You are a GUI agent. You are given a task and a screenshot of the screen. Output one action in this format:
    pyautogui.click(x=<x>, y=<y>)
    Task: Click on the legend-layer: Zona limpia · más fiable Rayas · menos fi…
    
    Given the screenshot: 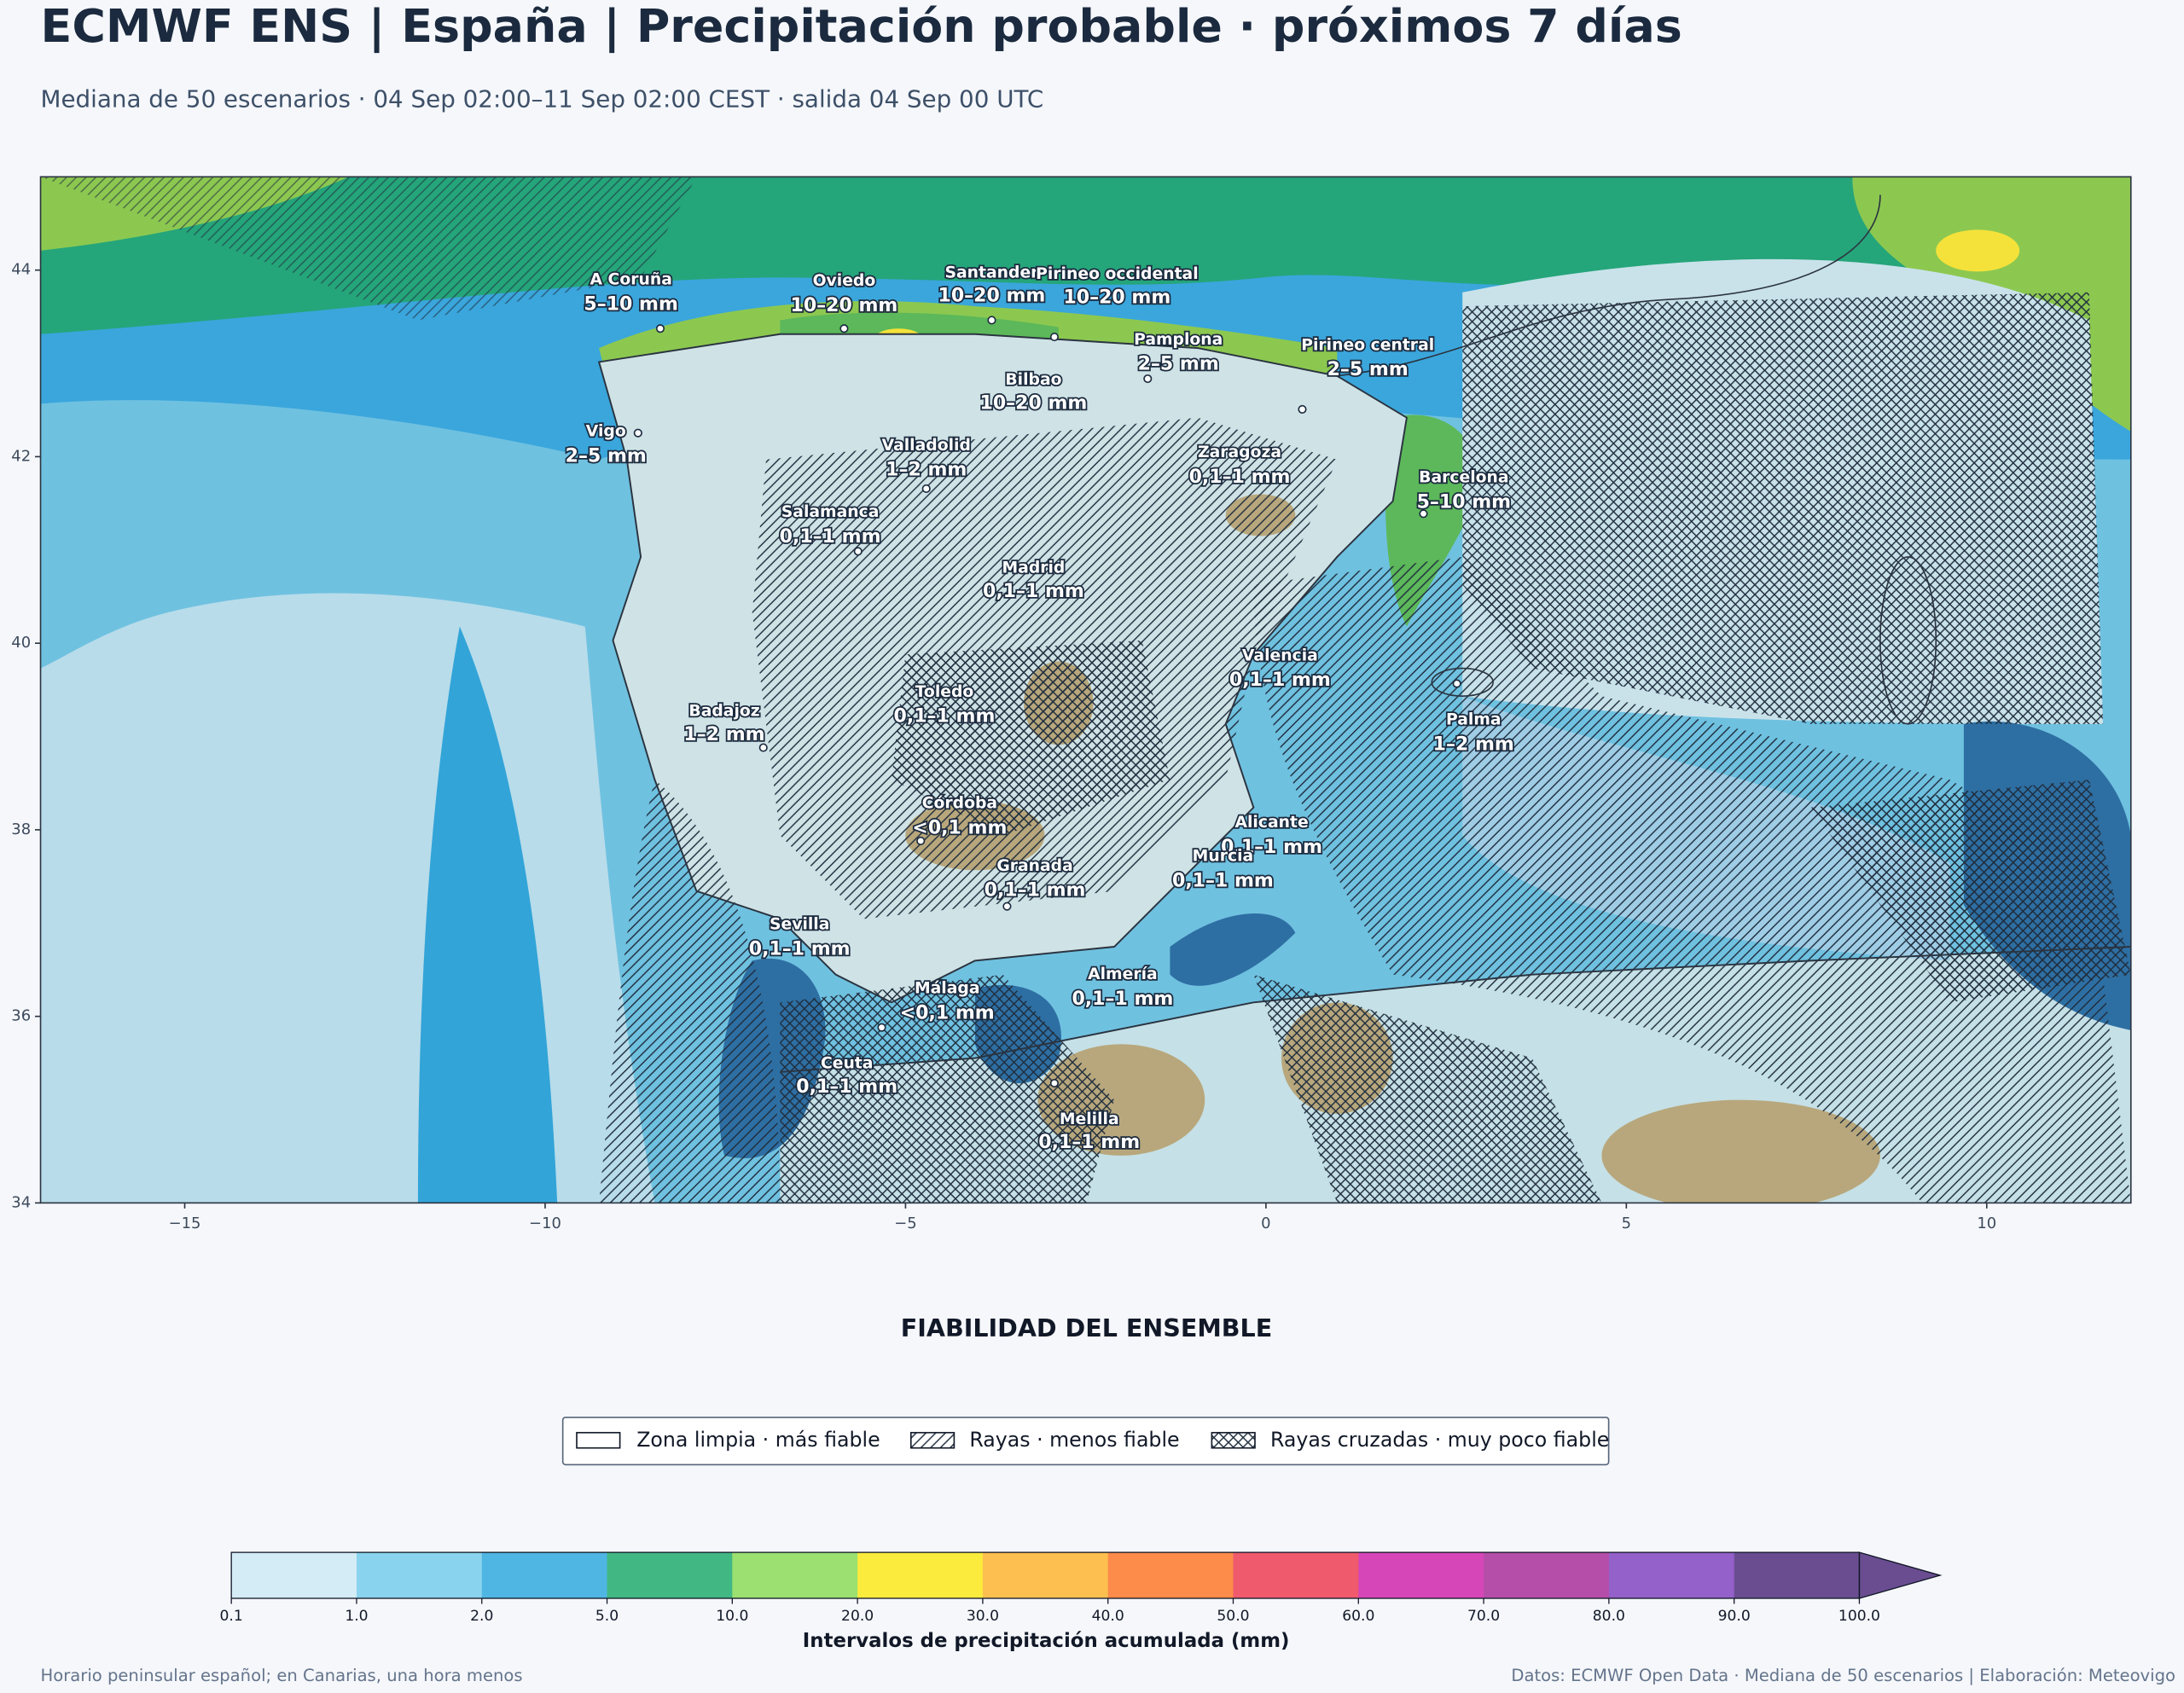 What is the action you would take?
    pyautogui.click(x=1093, y=1440)
    